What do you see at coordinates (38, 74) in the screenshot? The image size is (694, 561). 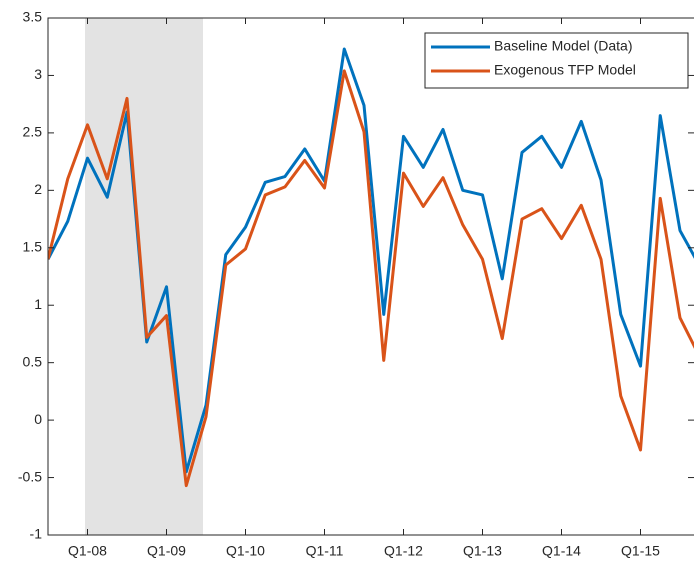 I see `y-tick-label: 3` at bounding box center [38, 74].